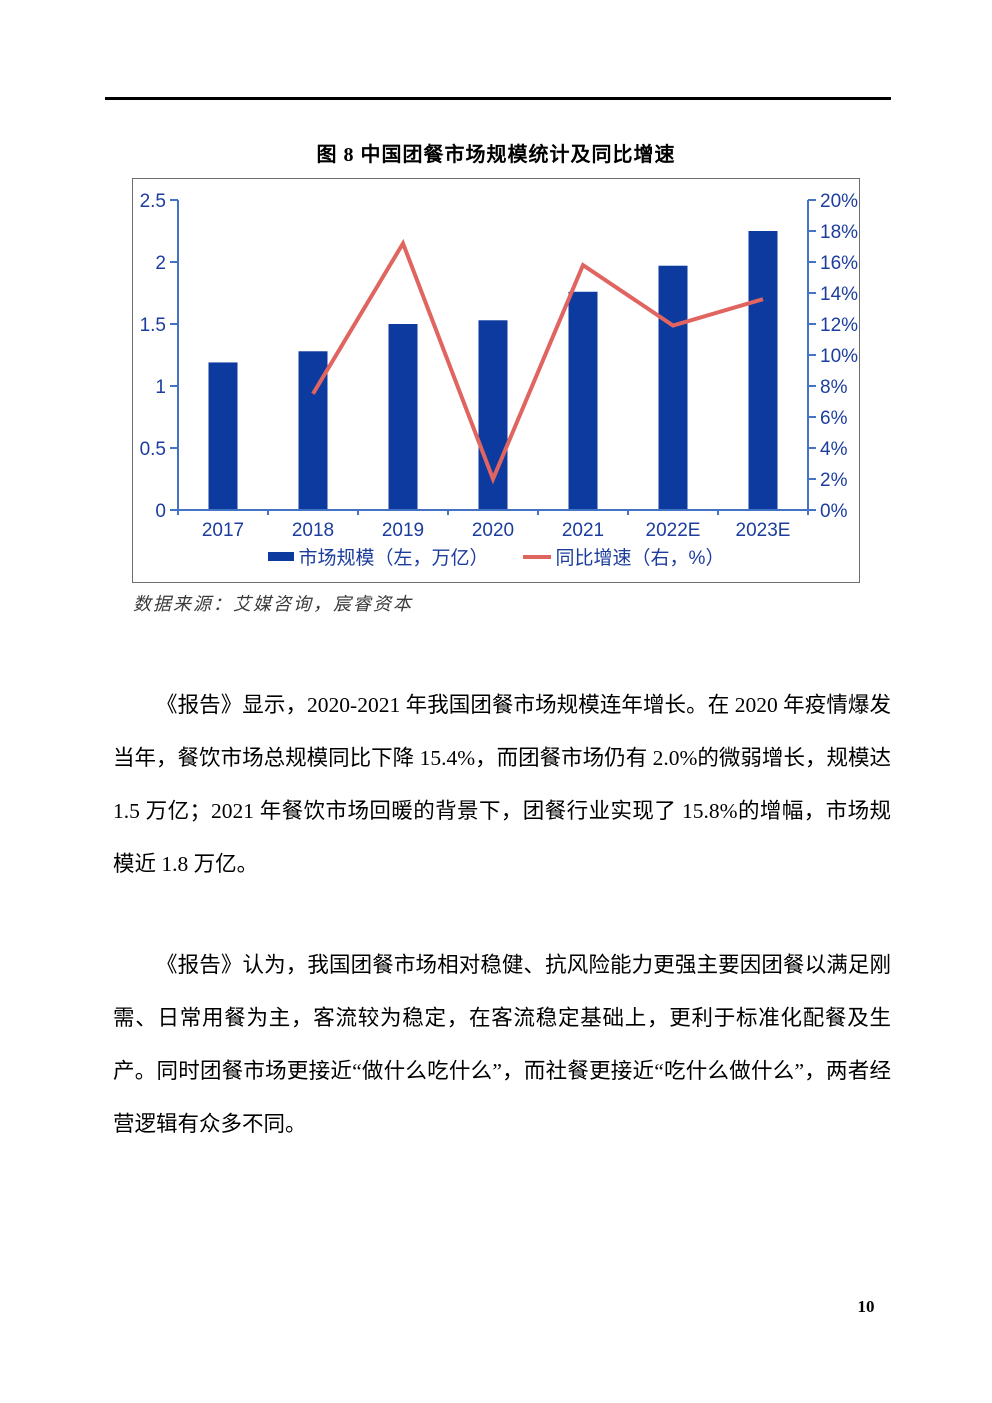  I want to click on svg-text: 8%, so click(834, 387).